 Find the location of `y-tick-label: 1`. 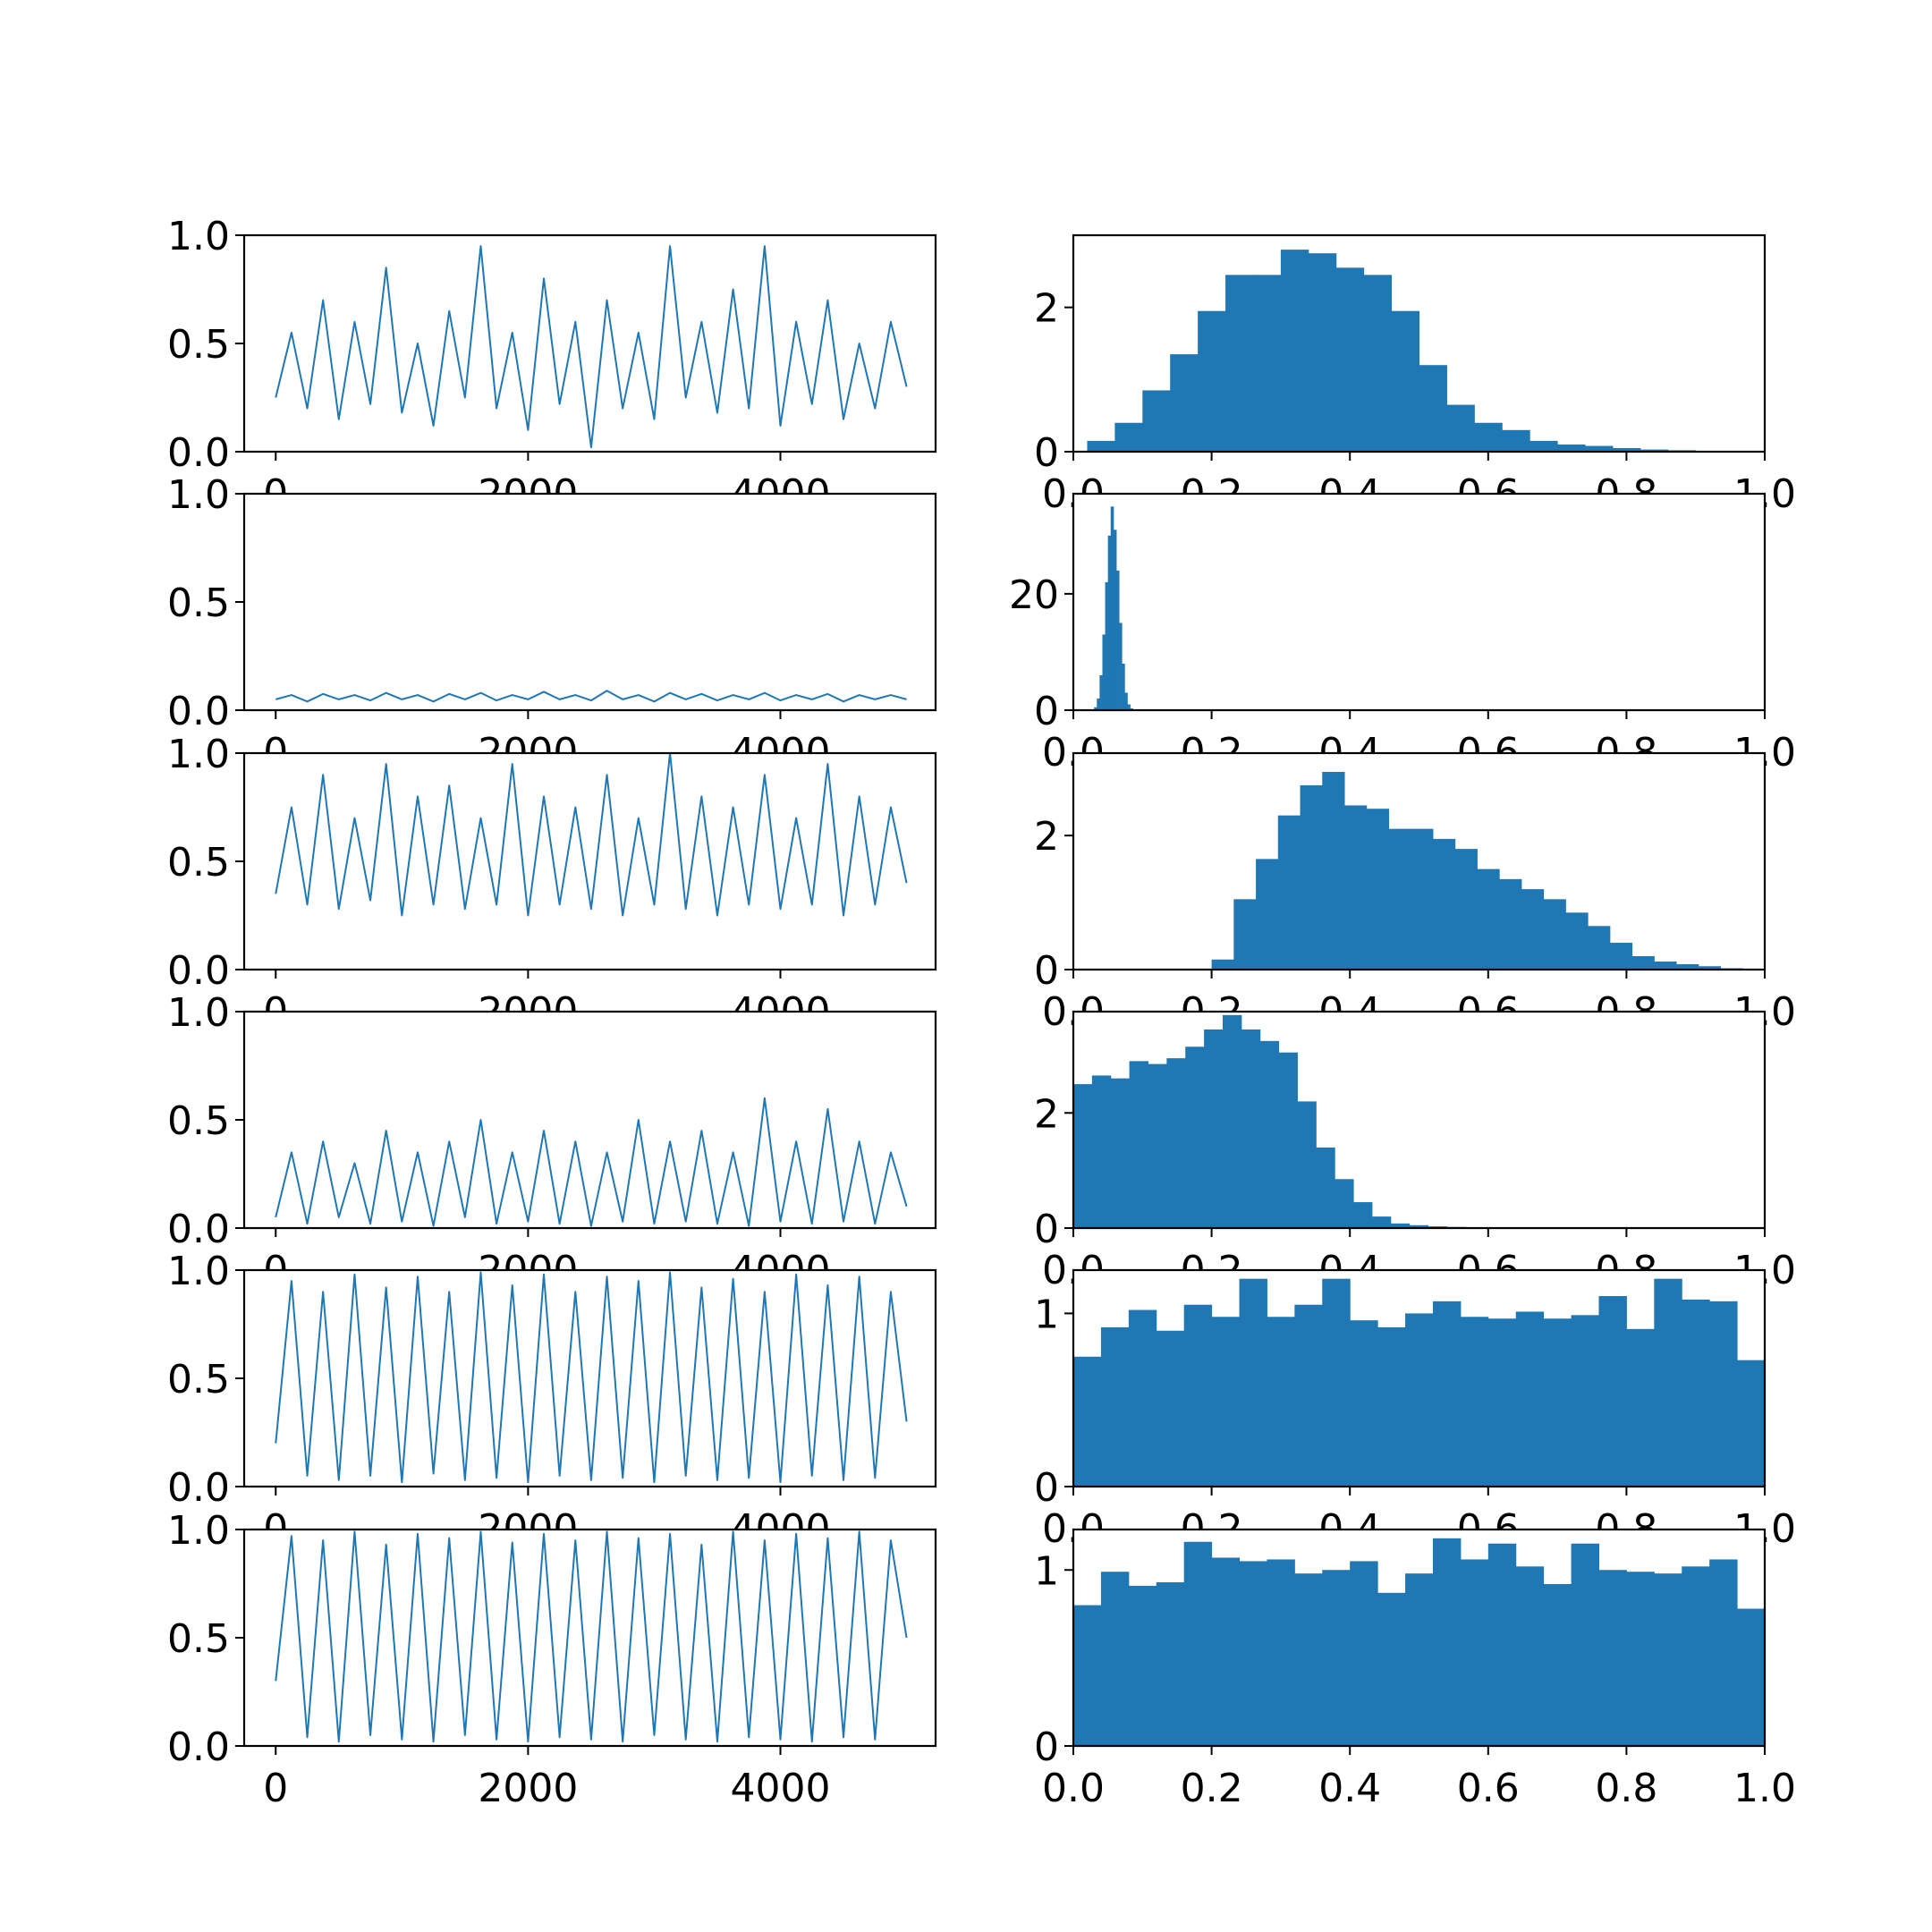

y-tick-label: 1 is located at coordinates (1046, 1314).